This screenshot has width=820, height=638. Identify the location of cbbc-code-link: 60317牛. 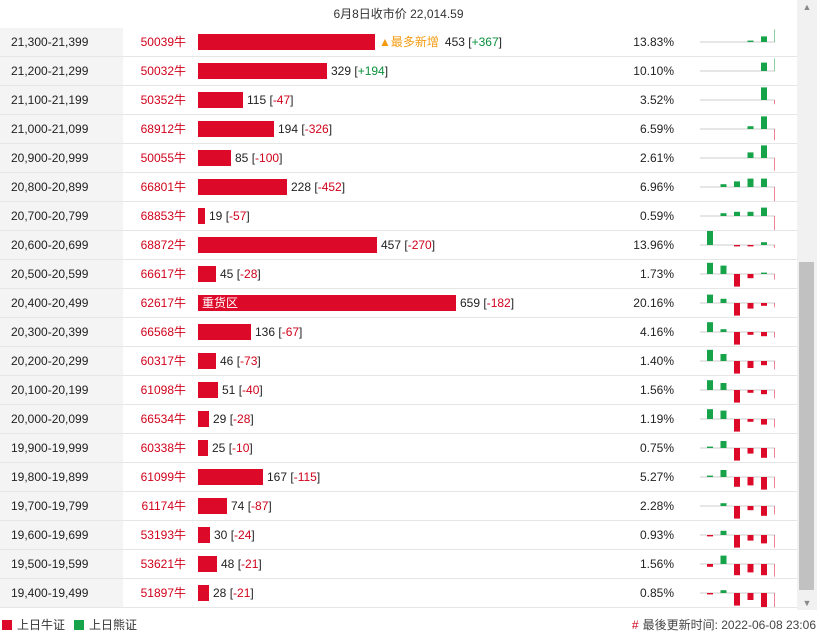
(163, 361).